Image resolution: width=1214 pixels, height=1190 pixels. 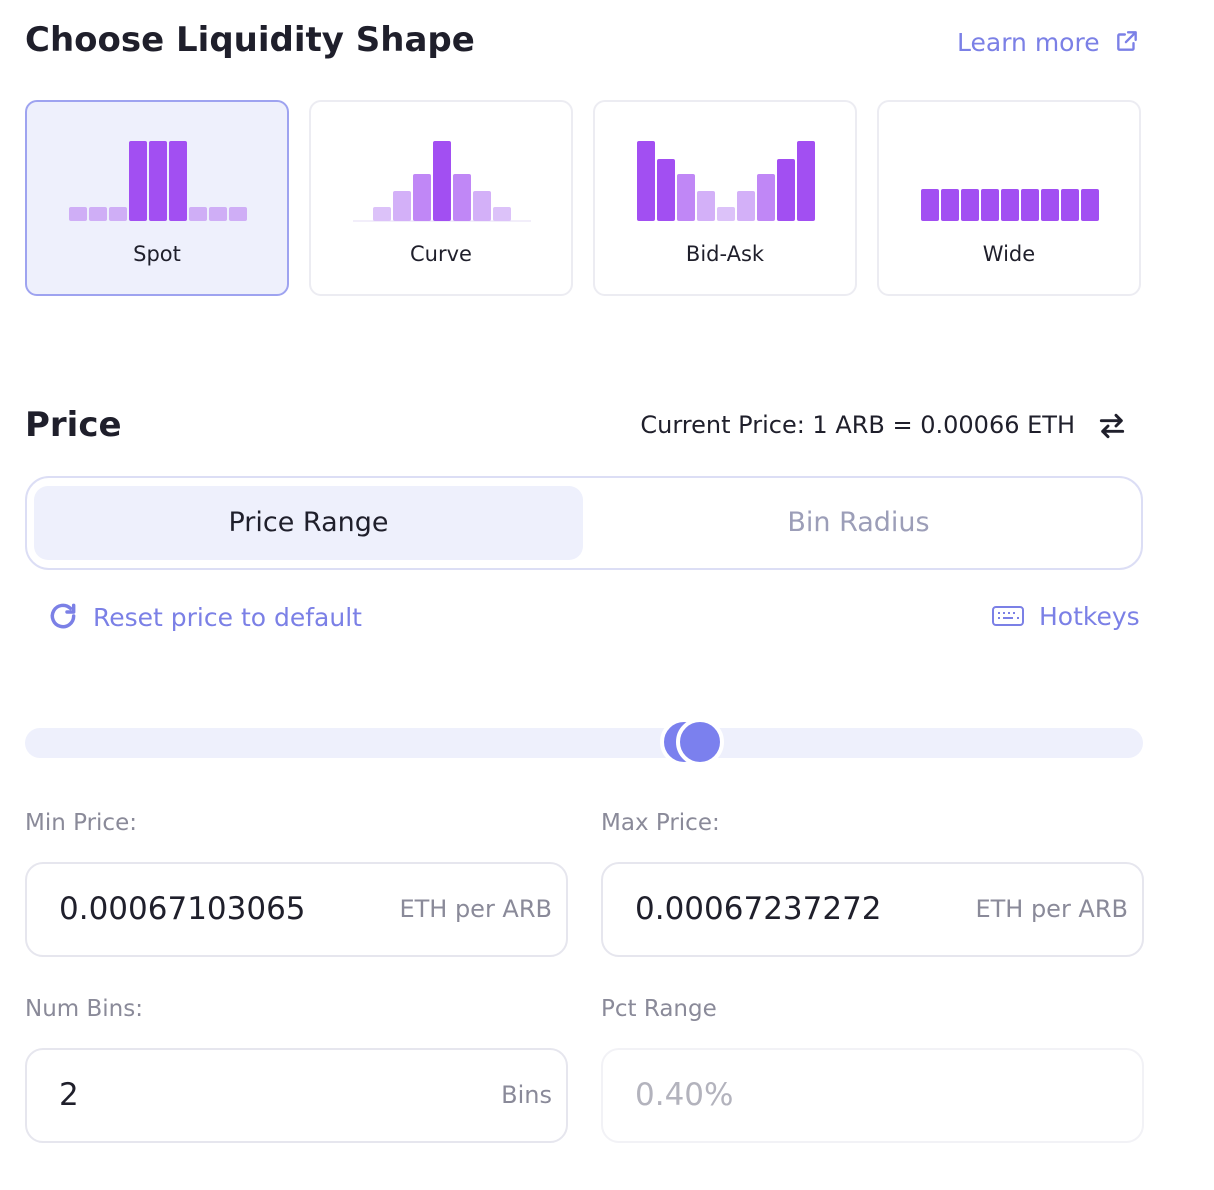 What do you see at coordinates (857, 425) in the screenshot?
I see `current-price: Current Price: 1 ARB = 0.00066 ETH` at bounding box center [857, 425].